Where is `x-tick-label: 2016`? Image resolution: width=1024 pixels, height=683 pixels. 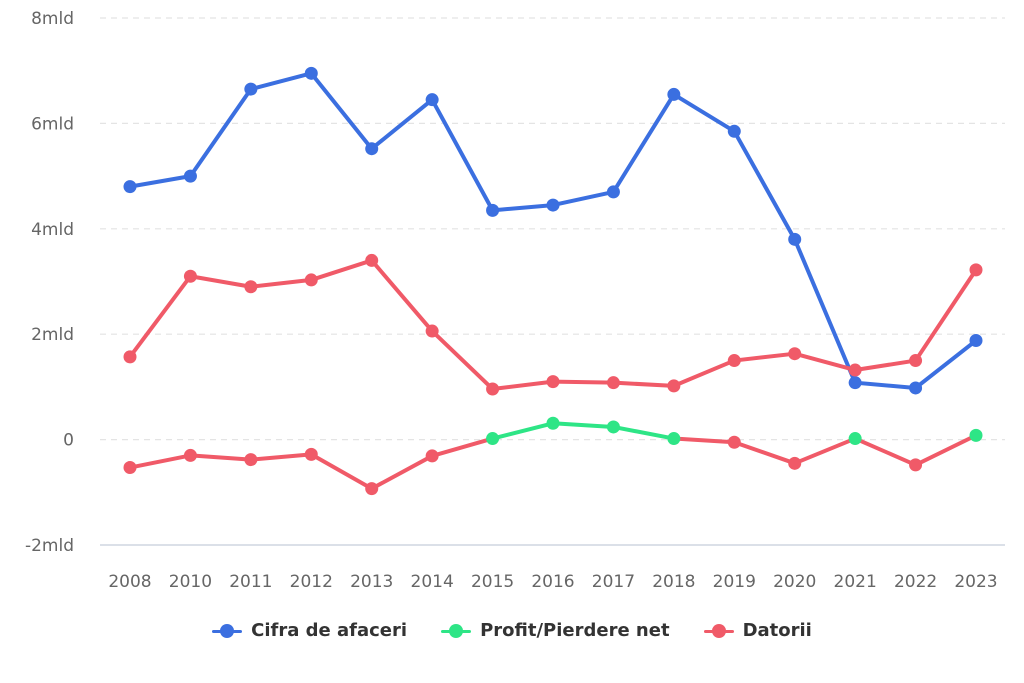 x-tick-label: 2016 is located at coordinates (552, 582).